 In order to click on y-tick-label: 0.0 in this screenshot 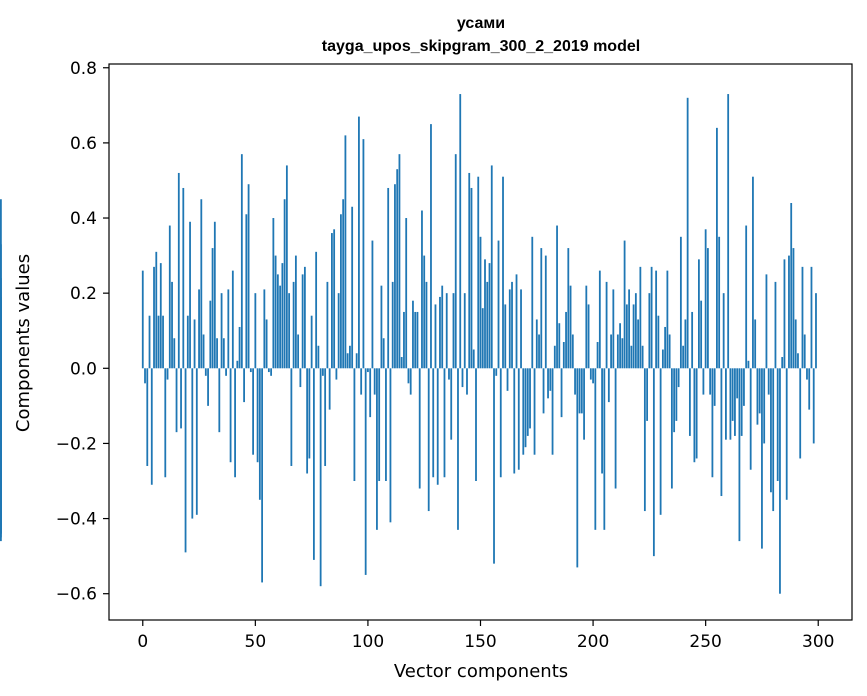, I will do `click(83, 369)`.